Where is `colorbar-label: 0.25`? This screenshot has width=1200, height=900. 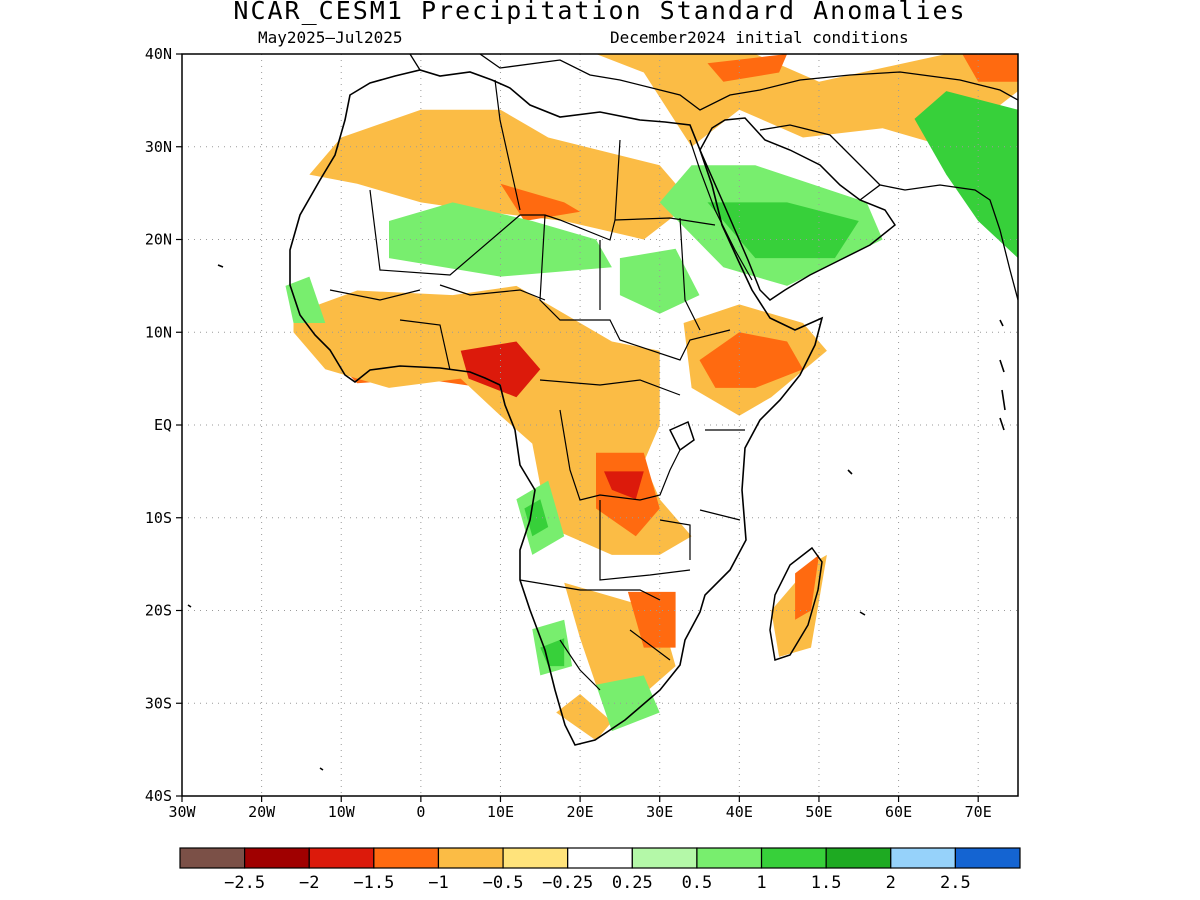 colorbar-label: 0.25 is located at coordinates (632, 883).